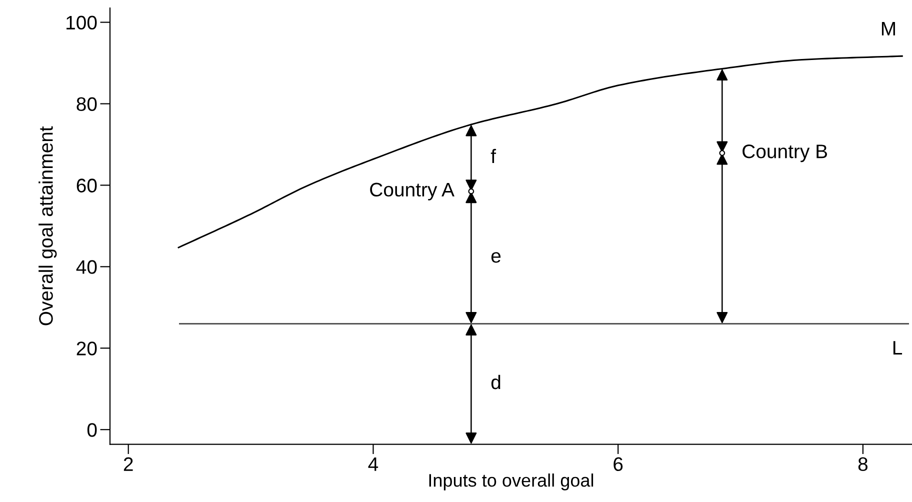  What do you see at coordinates (47, 226) in the screenshot?
I see `y-axis-title: Overall goal attainment` at bounding box center [47, 226].